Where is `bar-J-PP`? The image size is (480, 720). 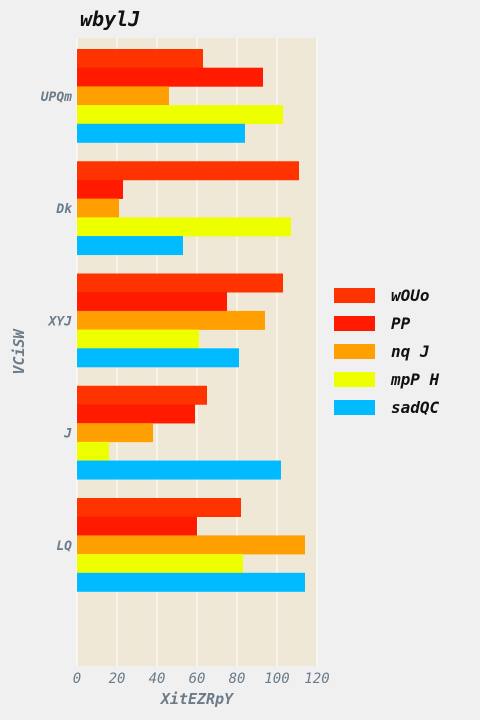 bar-J-PP is located at coordinates (136, 414).